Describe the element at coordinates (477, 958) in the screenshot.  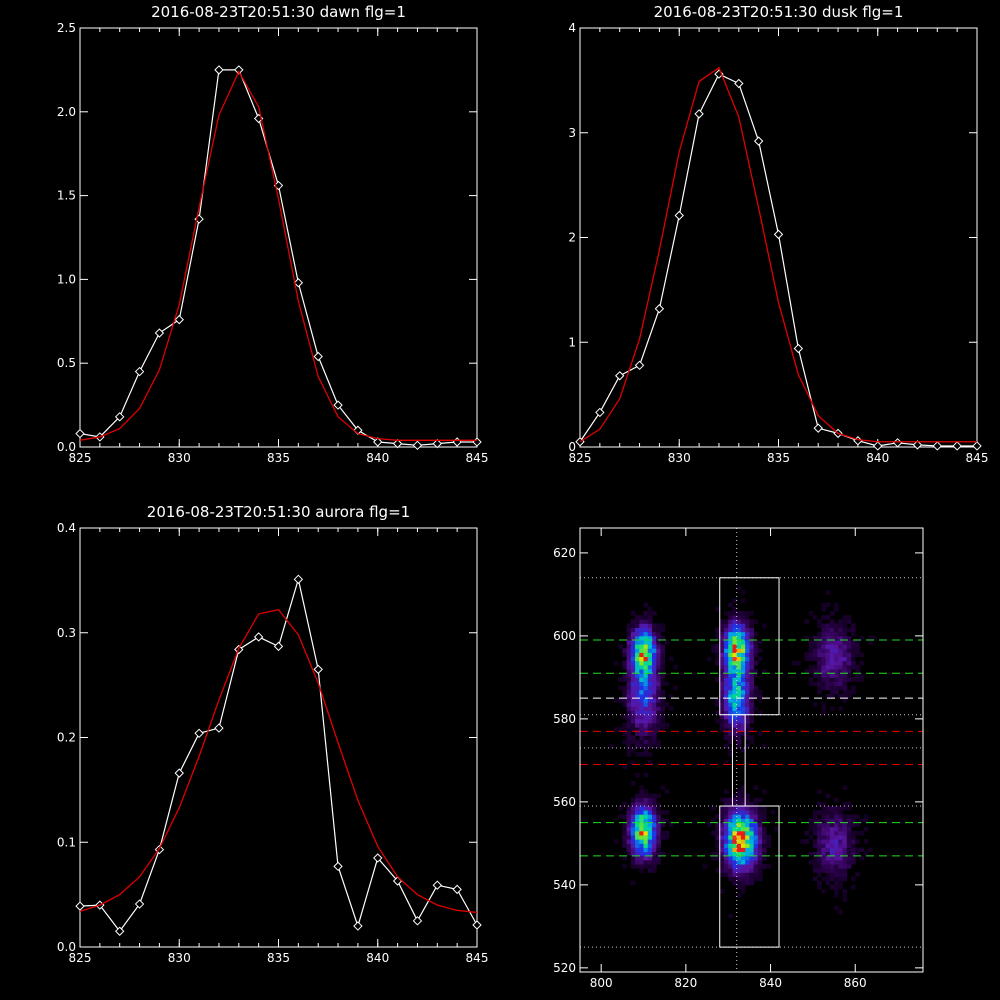
I see `x-tick-label: 845` at that location.